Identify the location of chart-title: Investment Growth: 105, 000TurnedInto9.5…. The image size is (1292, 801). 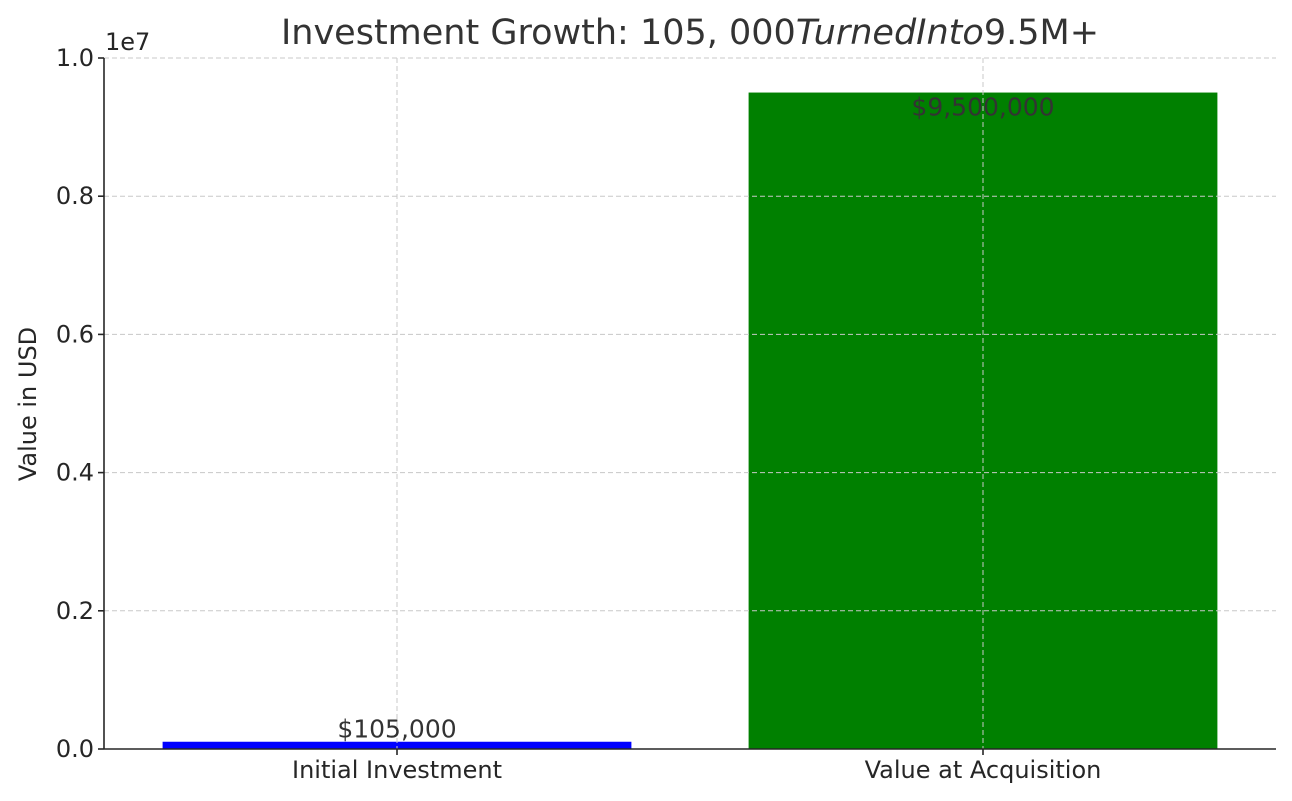
(690, 33).